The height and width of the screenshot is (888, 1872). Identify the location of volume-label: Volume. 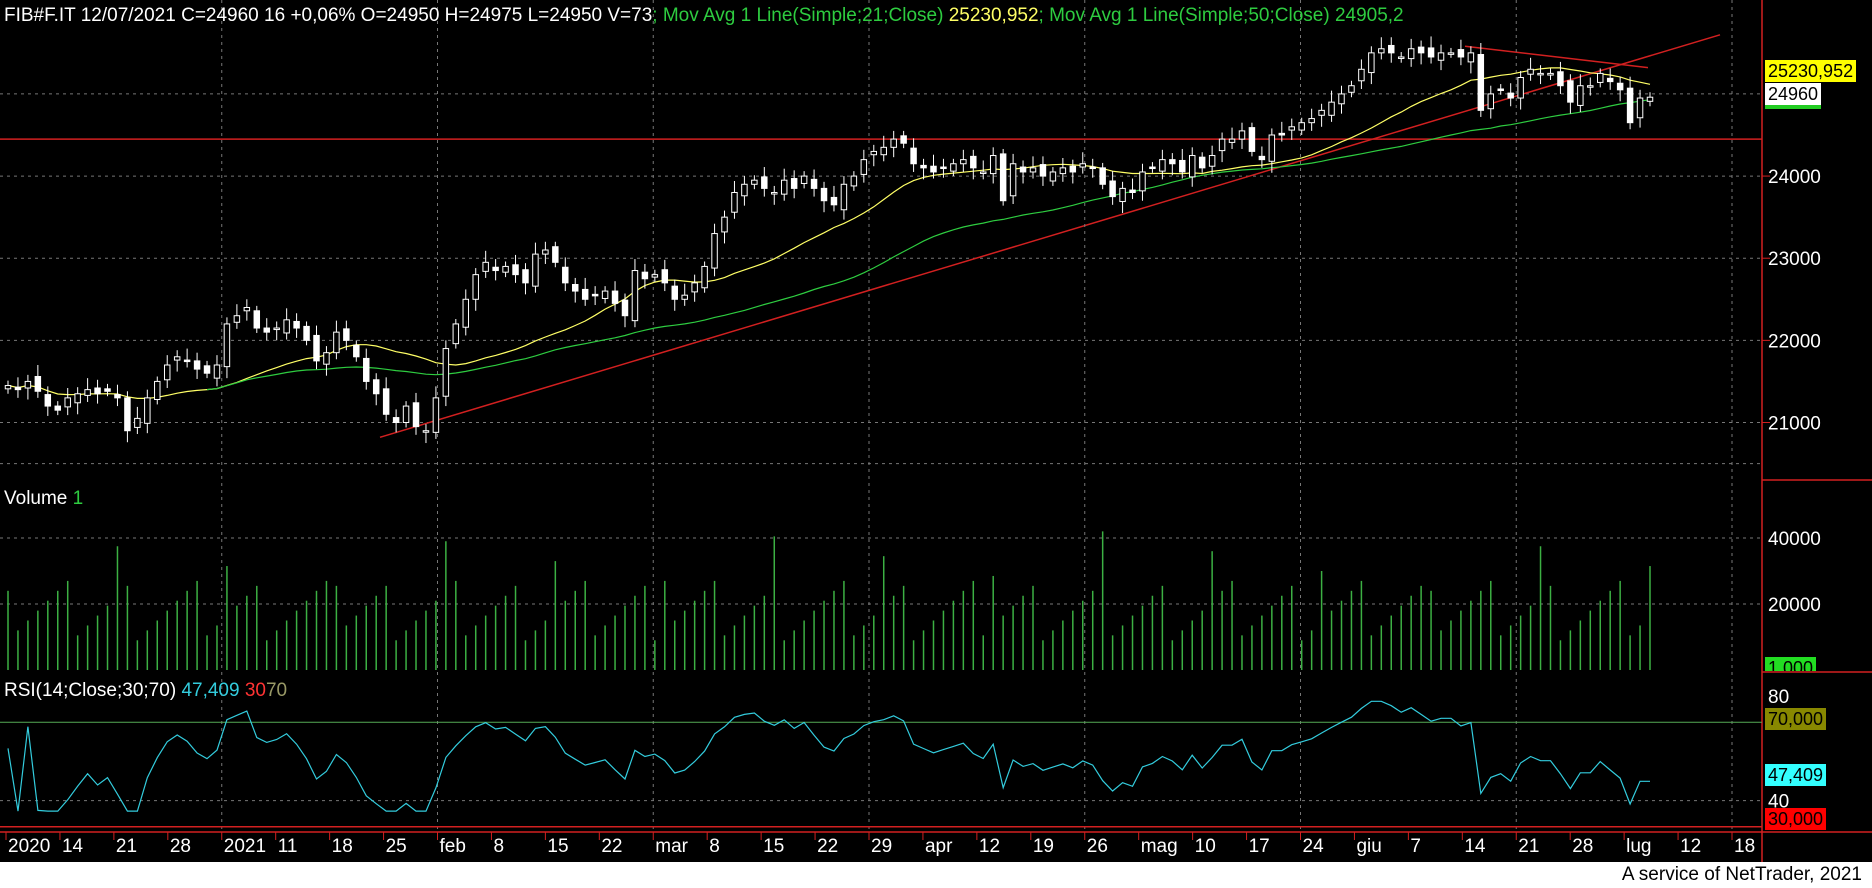
(36, 498).